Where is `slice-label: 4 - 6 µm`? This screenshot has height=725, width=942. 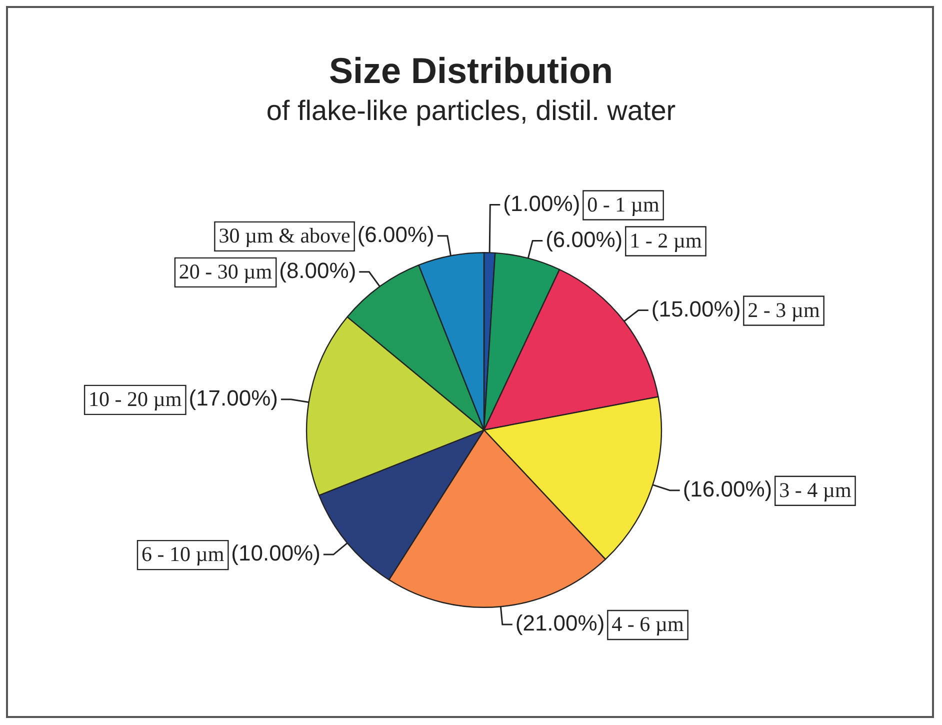
slice-label: 4 - 6 µm is located at coordinates (648, 624).